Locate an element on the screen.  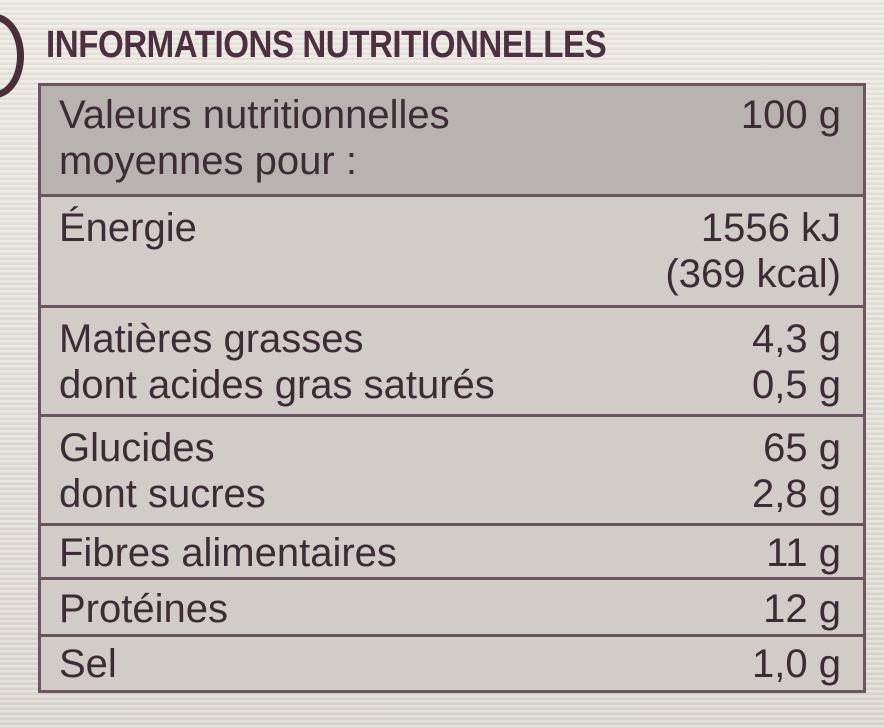
saturated-fat-value: 0,5 g is located at coordinates (796, 385).